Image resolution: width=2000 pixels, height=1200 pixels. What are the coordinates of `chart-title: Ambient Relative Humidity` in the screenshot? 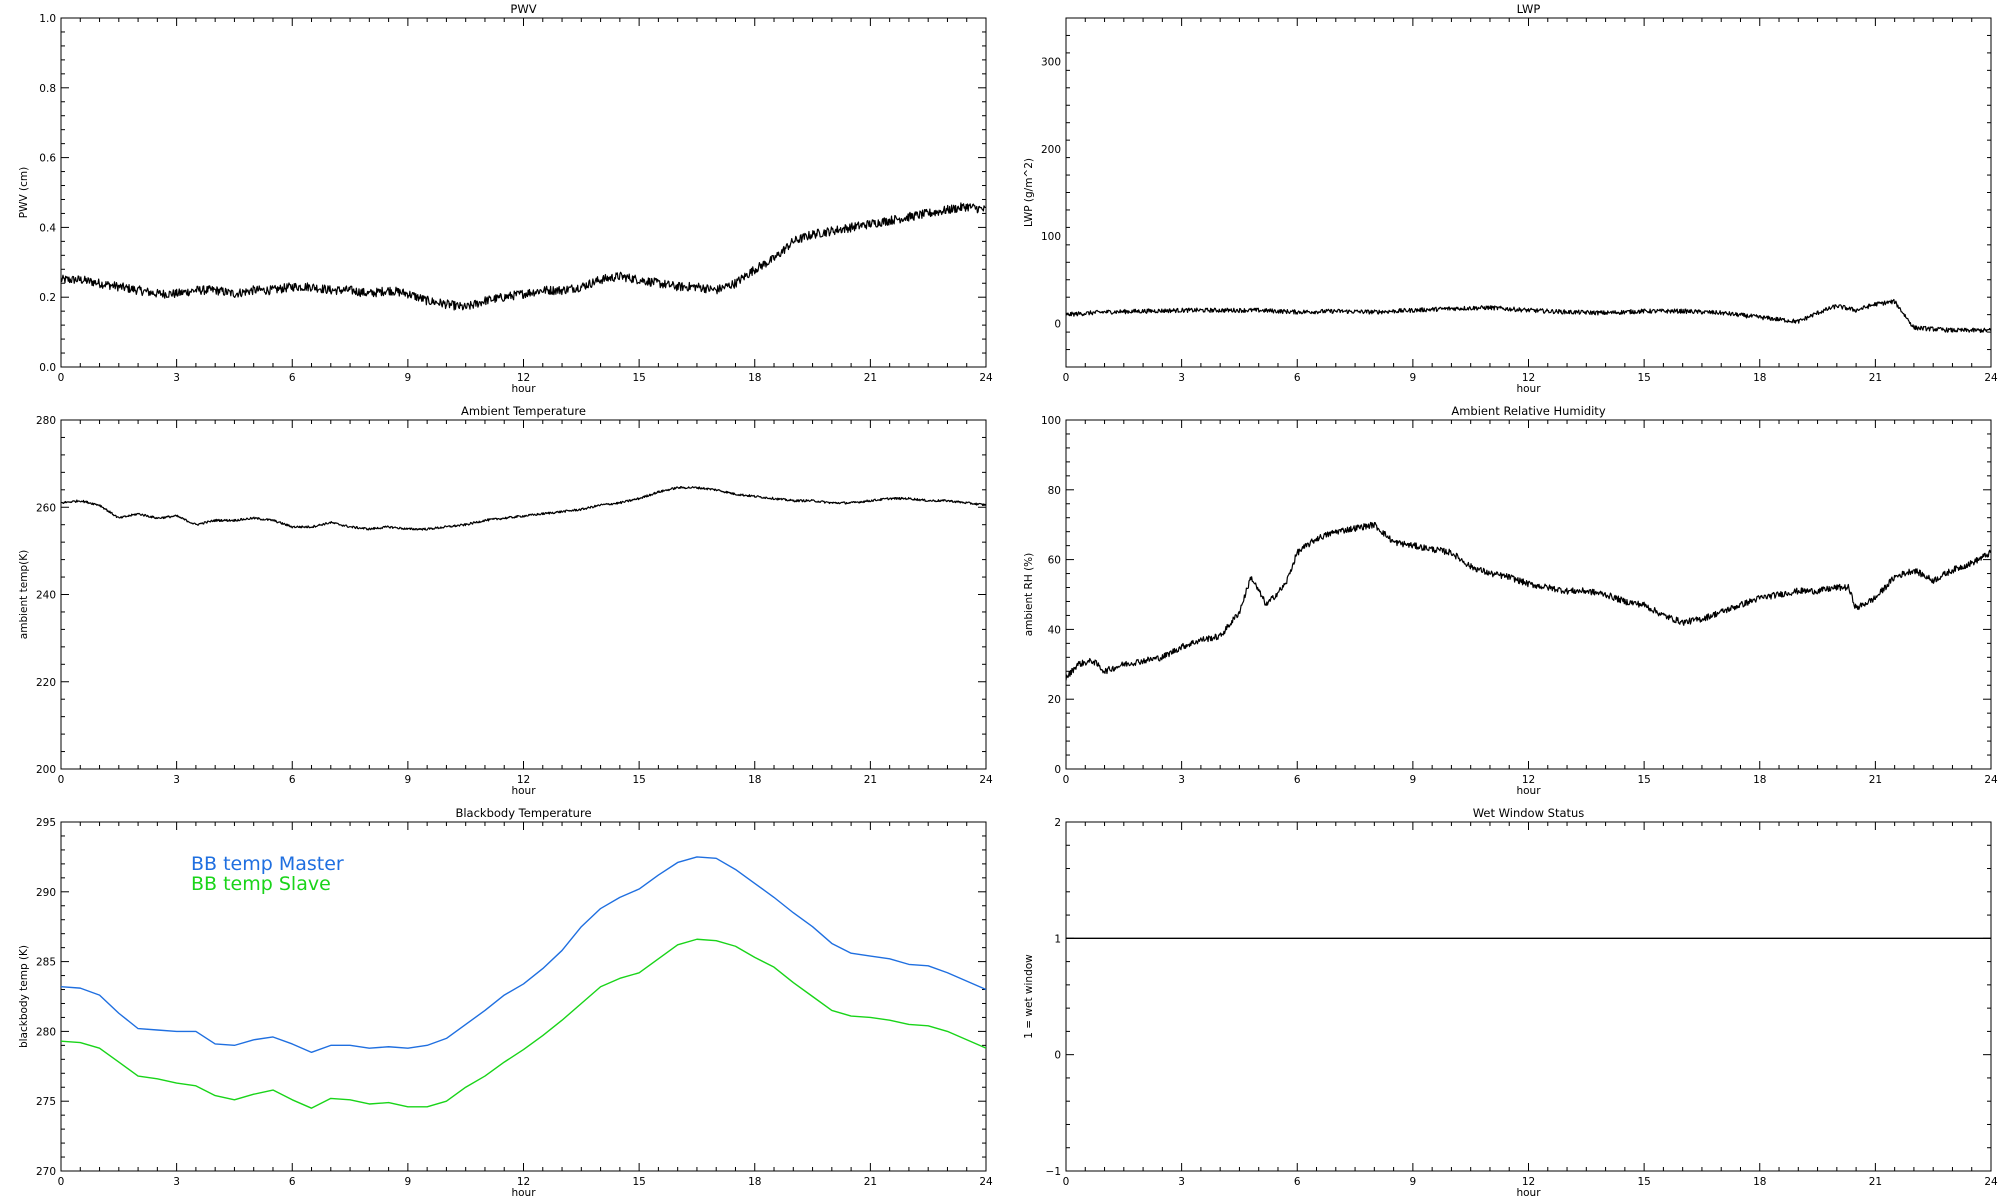 It's located at (1528, 411).